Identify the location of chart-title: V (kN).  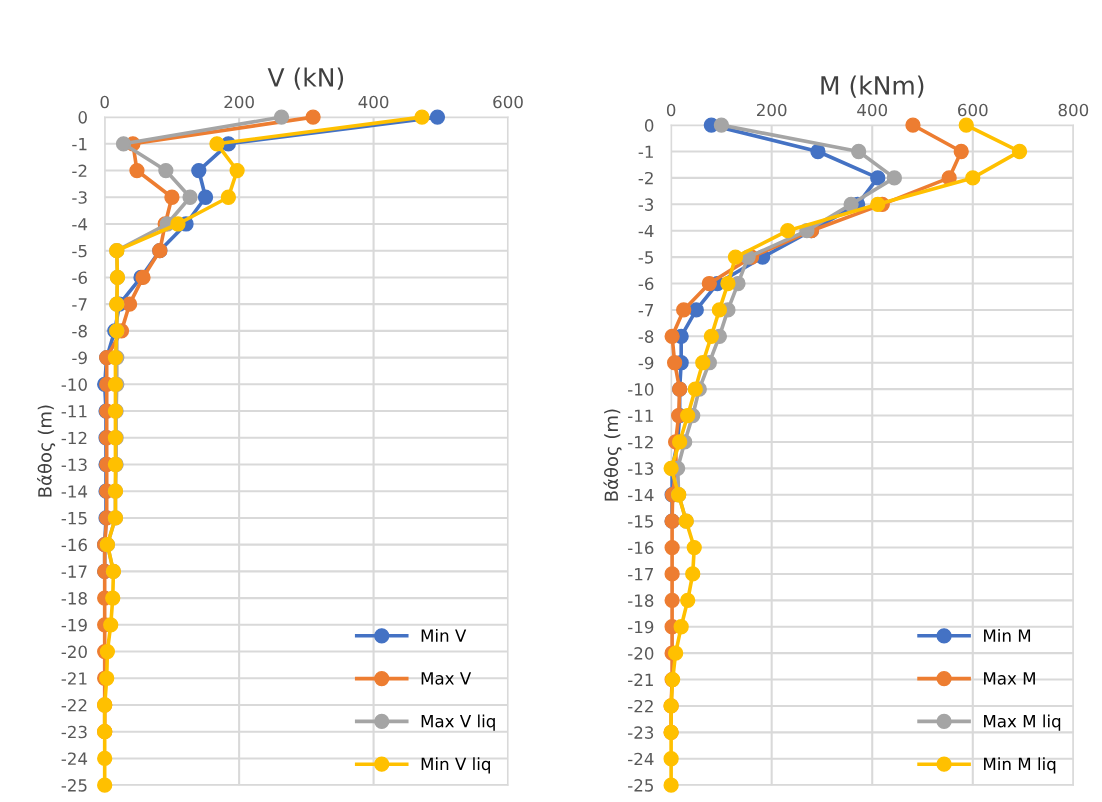
(305, 78).